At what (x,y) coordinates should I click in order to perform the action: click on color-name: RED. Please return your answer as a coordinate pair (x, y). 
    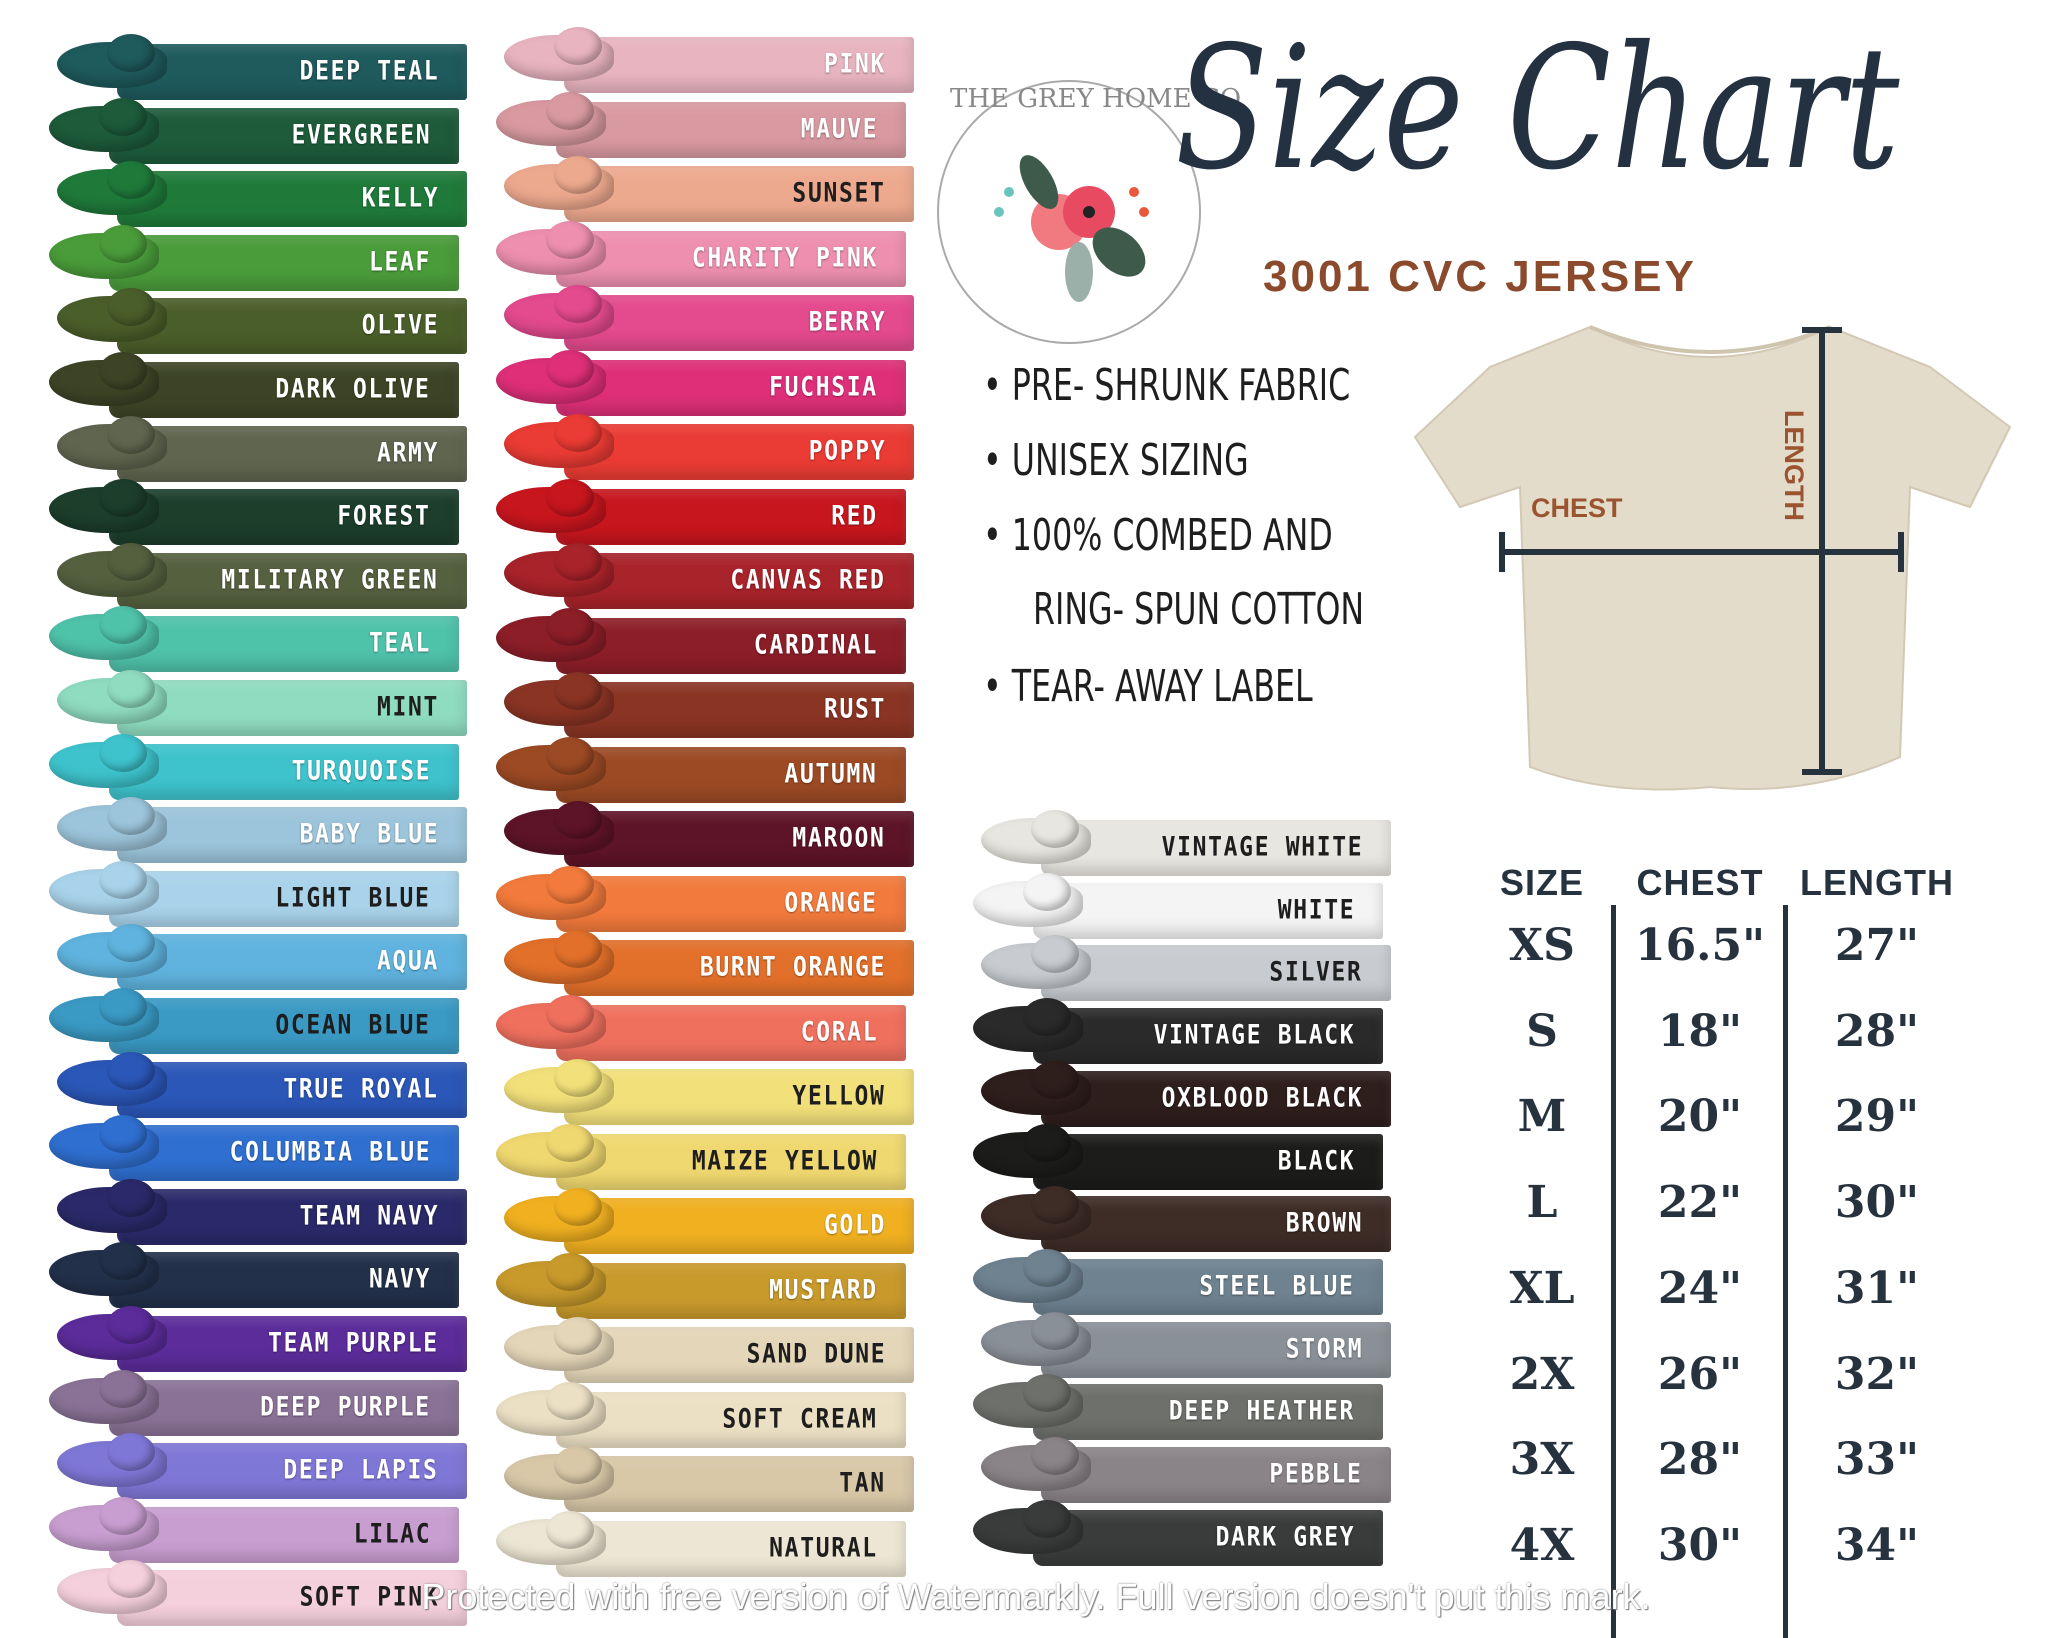
    Looking at the image, I should click on (854, 515).